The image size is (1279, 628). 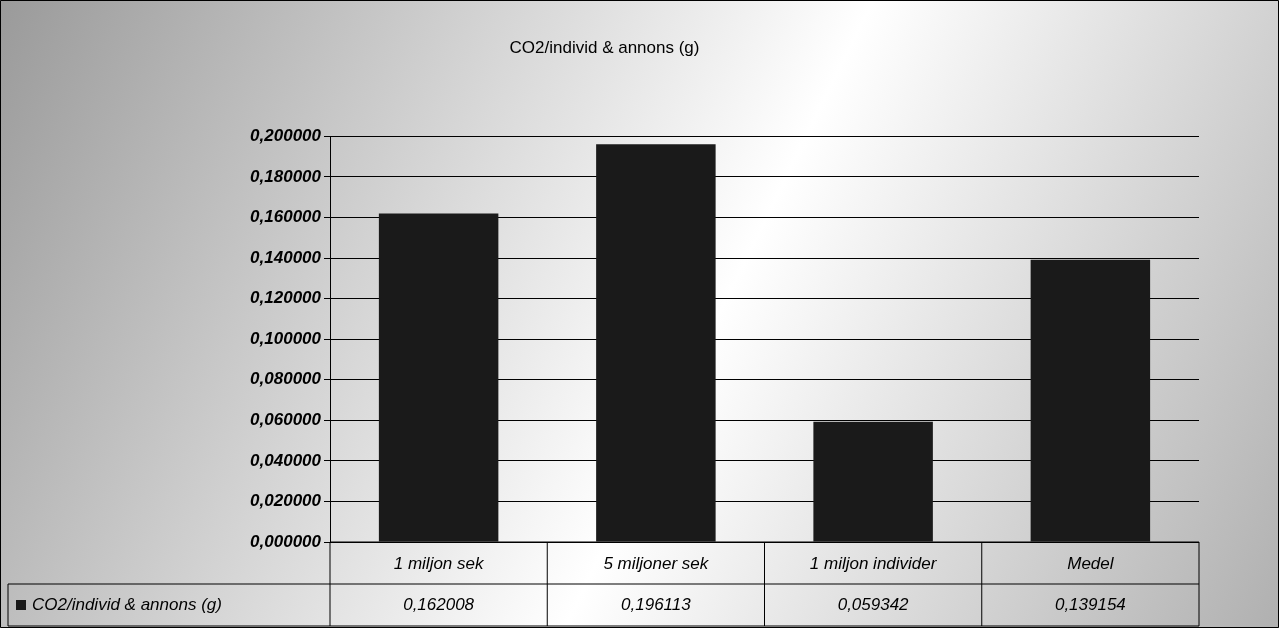 What do you see at coordinates (286, 298) in the screenshot?
I see `y-tick-label: 0,120000` at bounding box center [286, 298].